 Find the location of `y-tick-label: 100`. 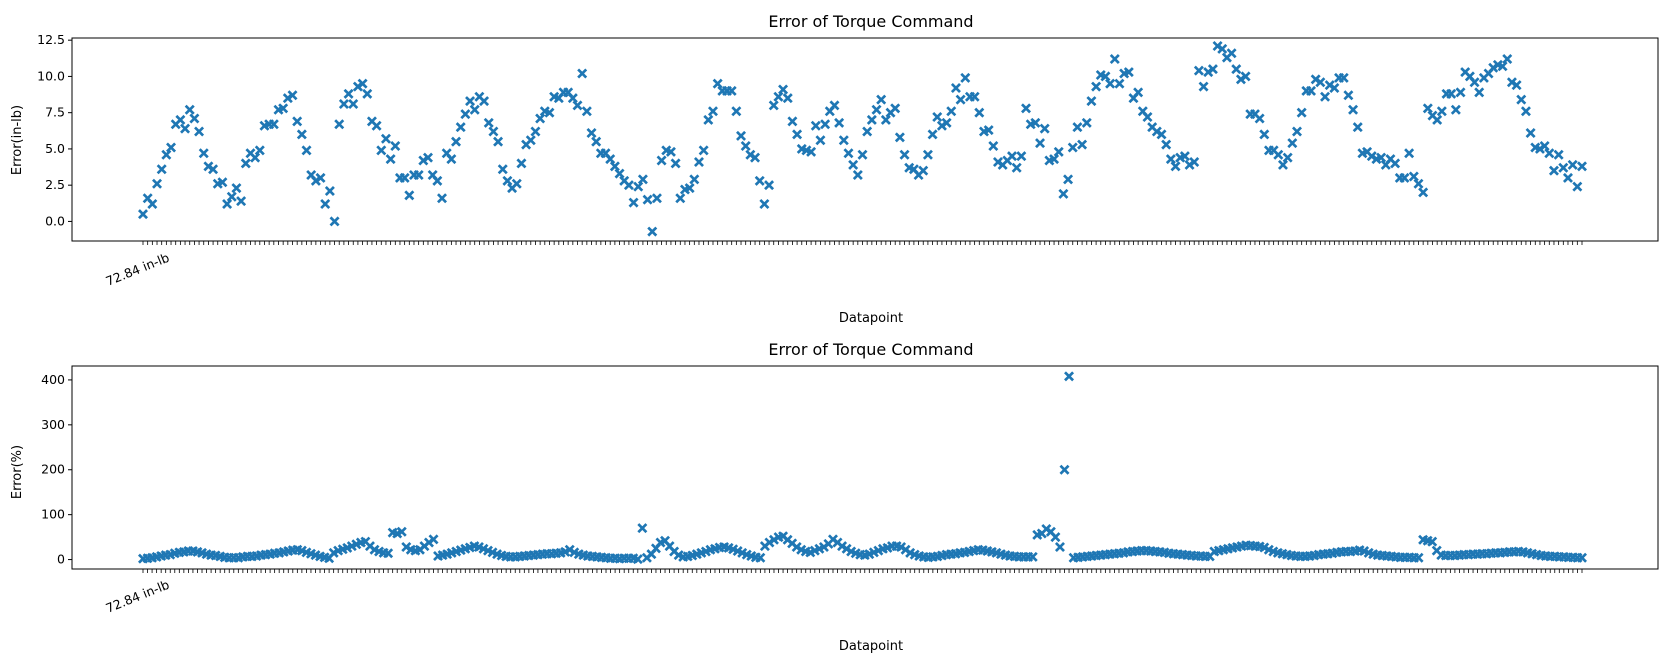

y-tick-label: 100 is located at coordinates (53, 514).